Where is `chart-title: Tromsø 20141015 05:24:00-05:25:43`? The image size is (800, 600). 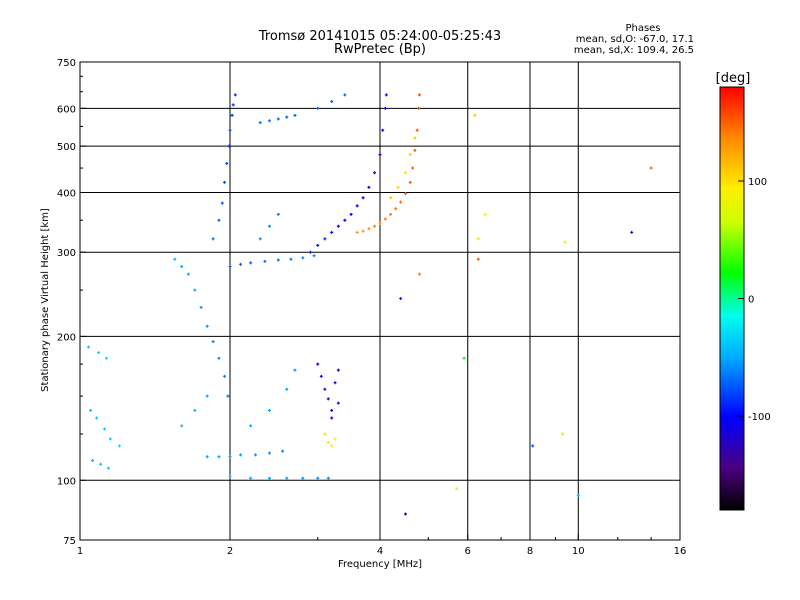 chart-title: Tromsø 20141015 05:24:00-05:25:43 is located at coordinates (379, 36).